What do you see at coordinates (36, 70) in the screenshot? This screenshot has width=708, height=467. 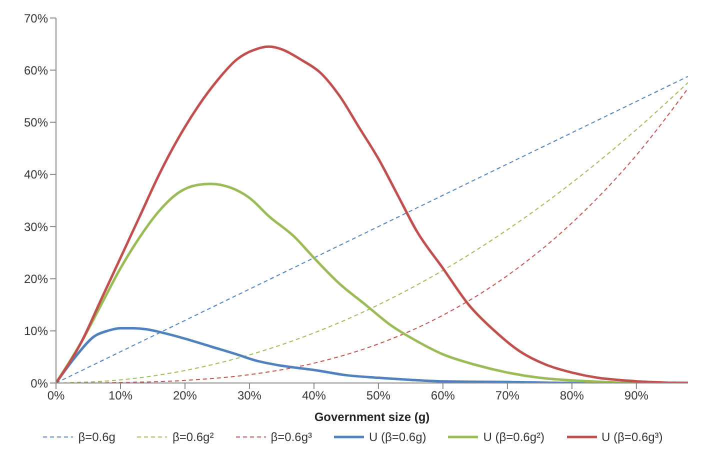 I see `y-tick-label: 60%` at bounding box center [36, 70].